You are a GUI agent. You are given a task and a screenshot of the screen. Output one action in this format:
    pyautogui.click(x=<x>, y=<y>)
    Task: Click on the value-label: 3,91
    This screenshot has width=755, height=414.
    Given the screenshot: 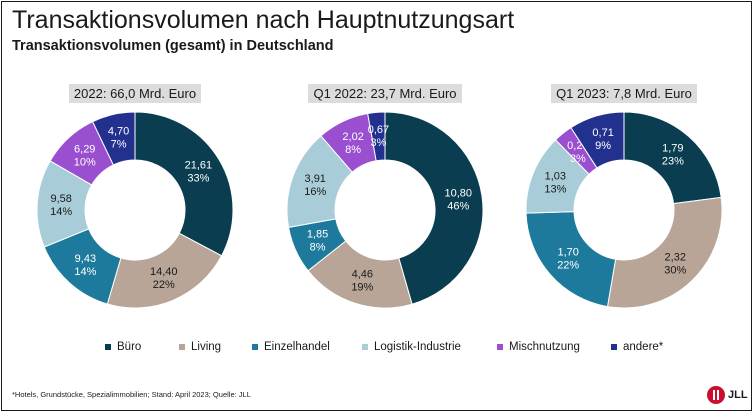 What is the action you would take?
    pyautogui.click(x=315, y=179)
    